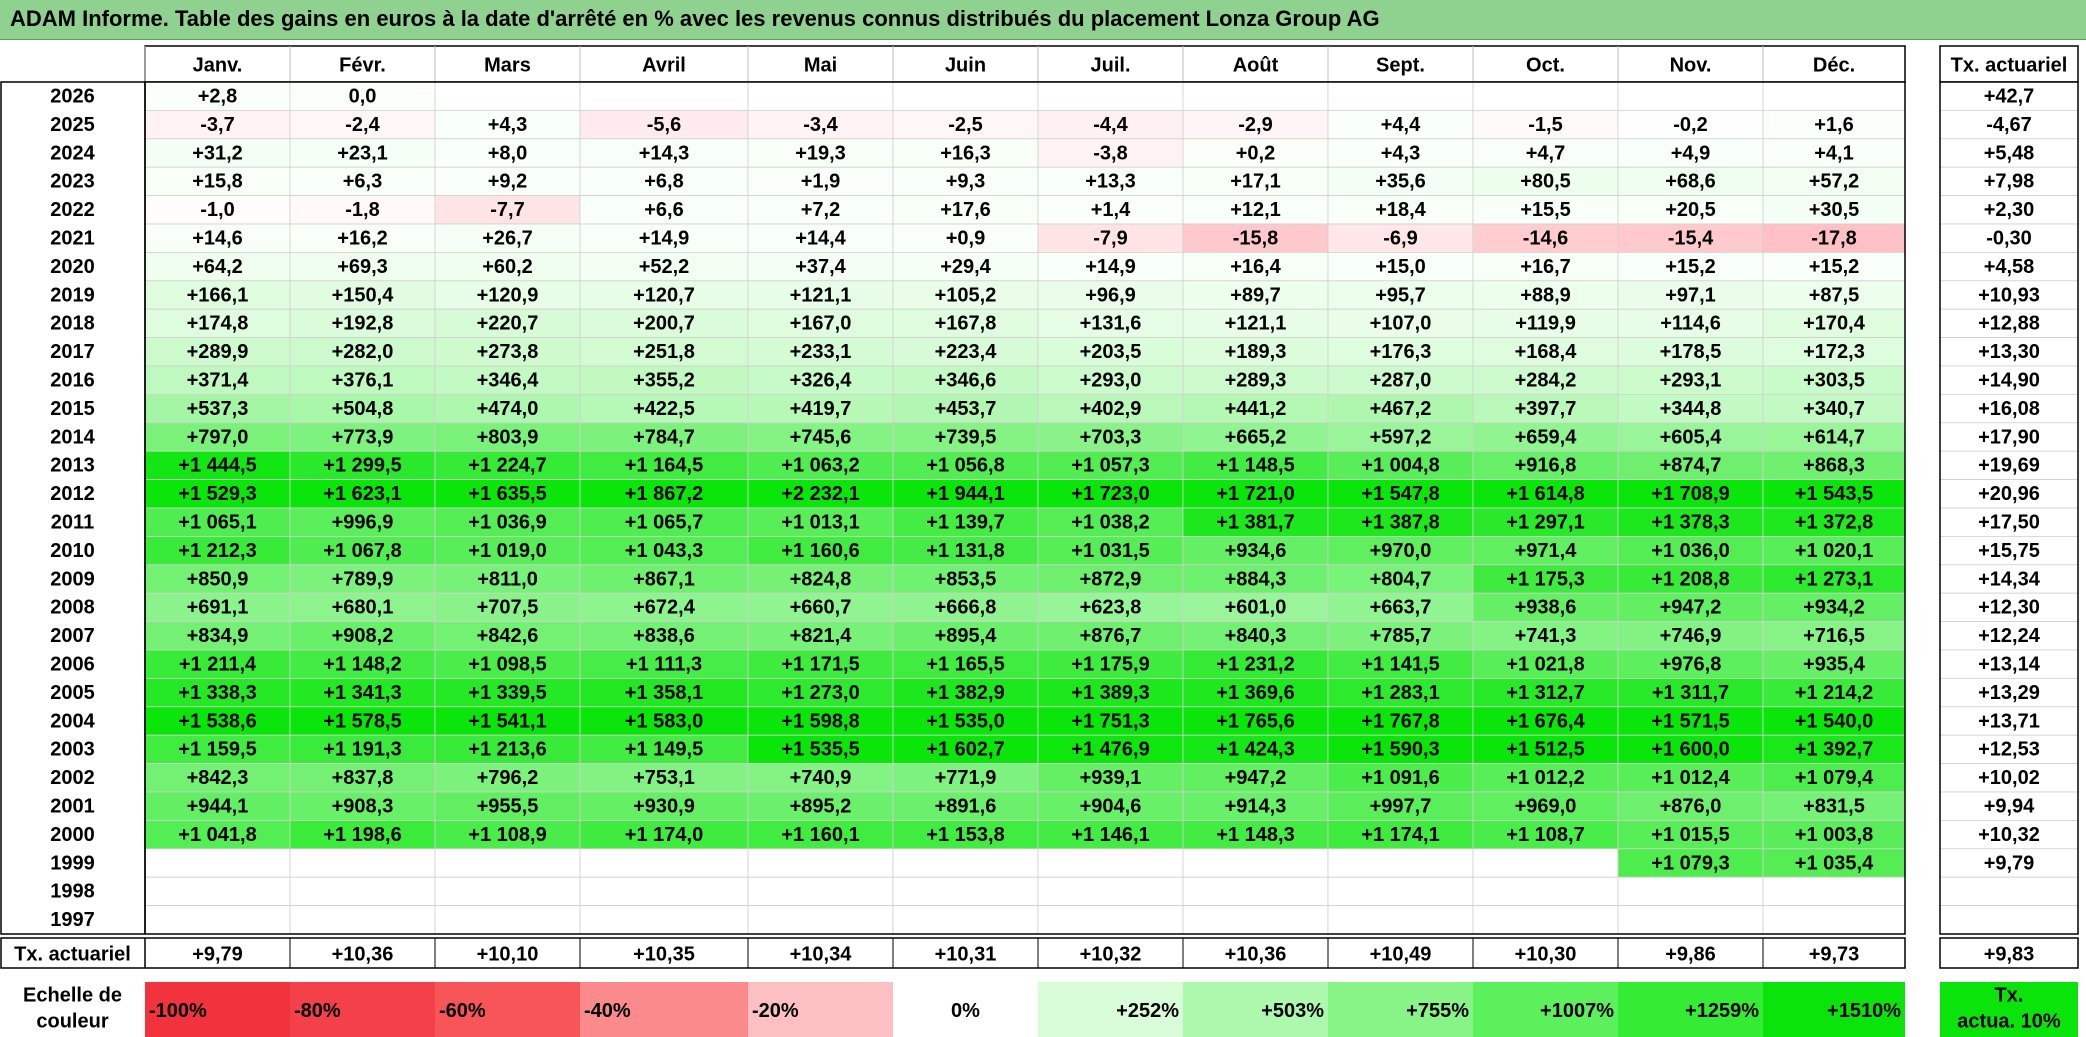 Image resolution: width=2086 pixels, height=1037 pixels. I want to click on cell-value: +1 358,1, so click(664, 693).